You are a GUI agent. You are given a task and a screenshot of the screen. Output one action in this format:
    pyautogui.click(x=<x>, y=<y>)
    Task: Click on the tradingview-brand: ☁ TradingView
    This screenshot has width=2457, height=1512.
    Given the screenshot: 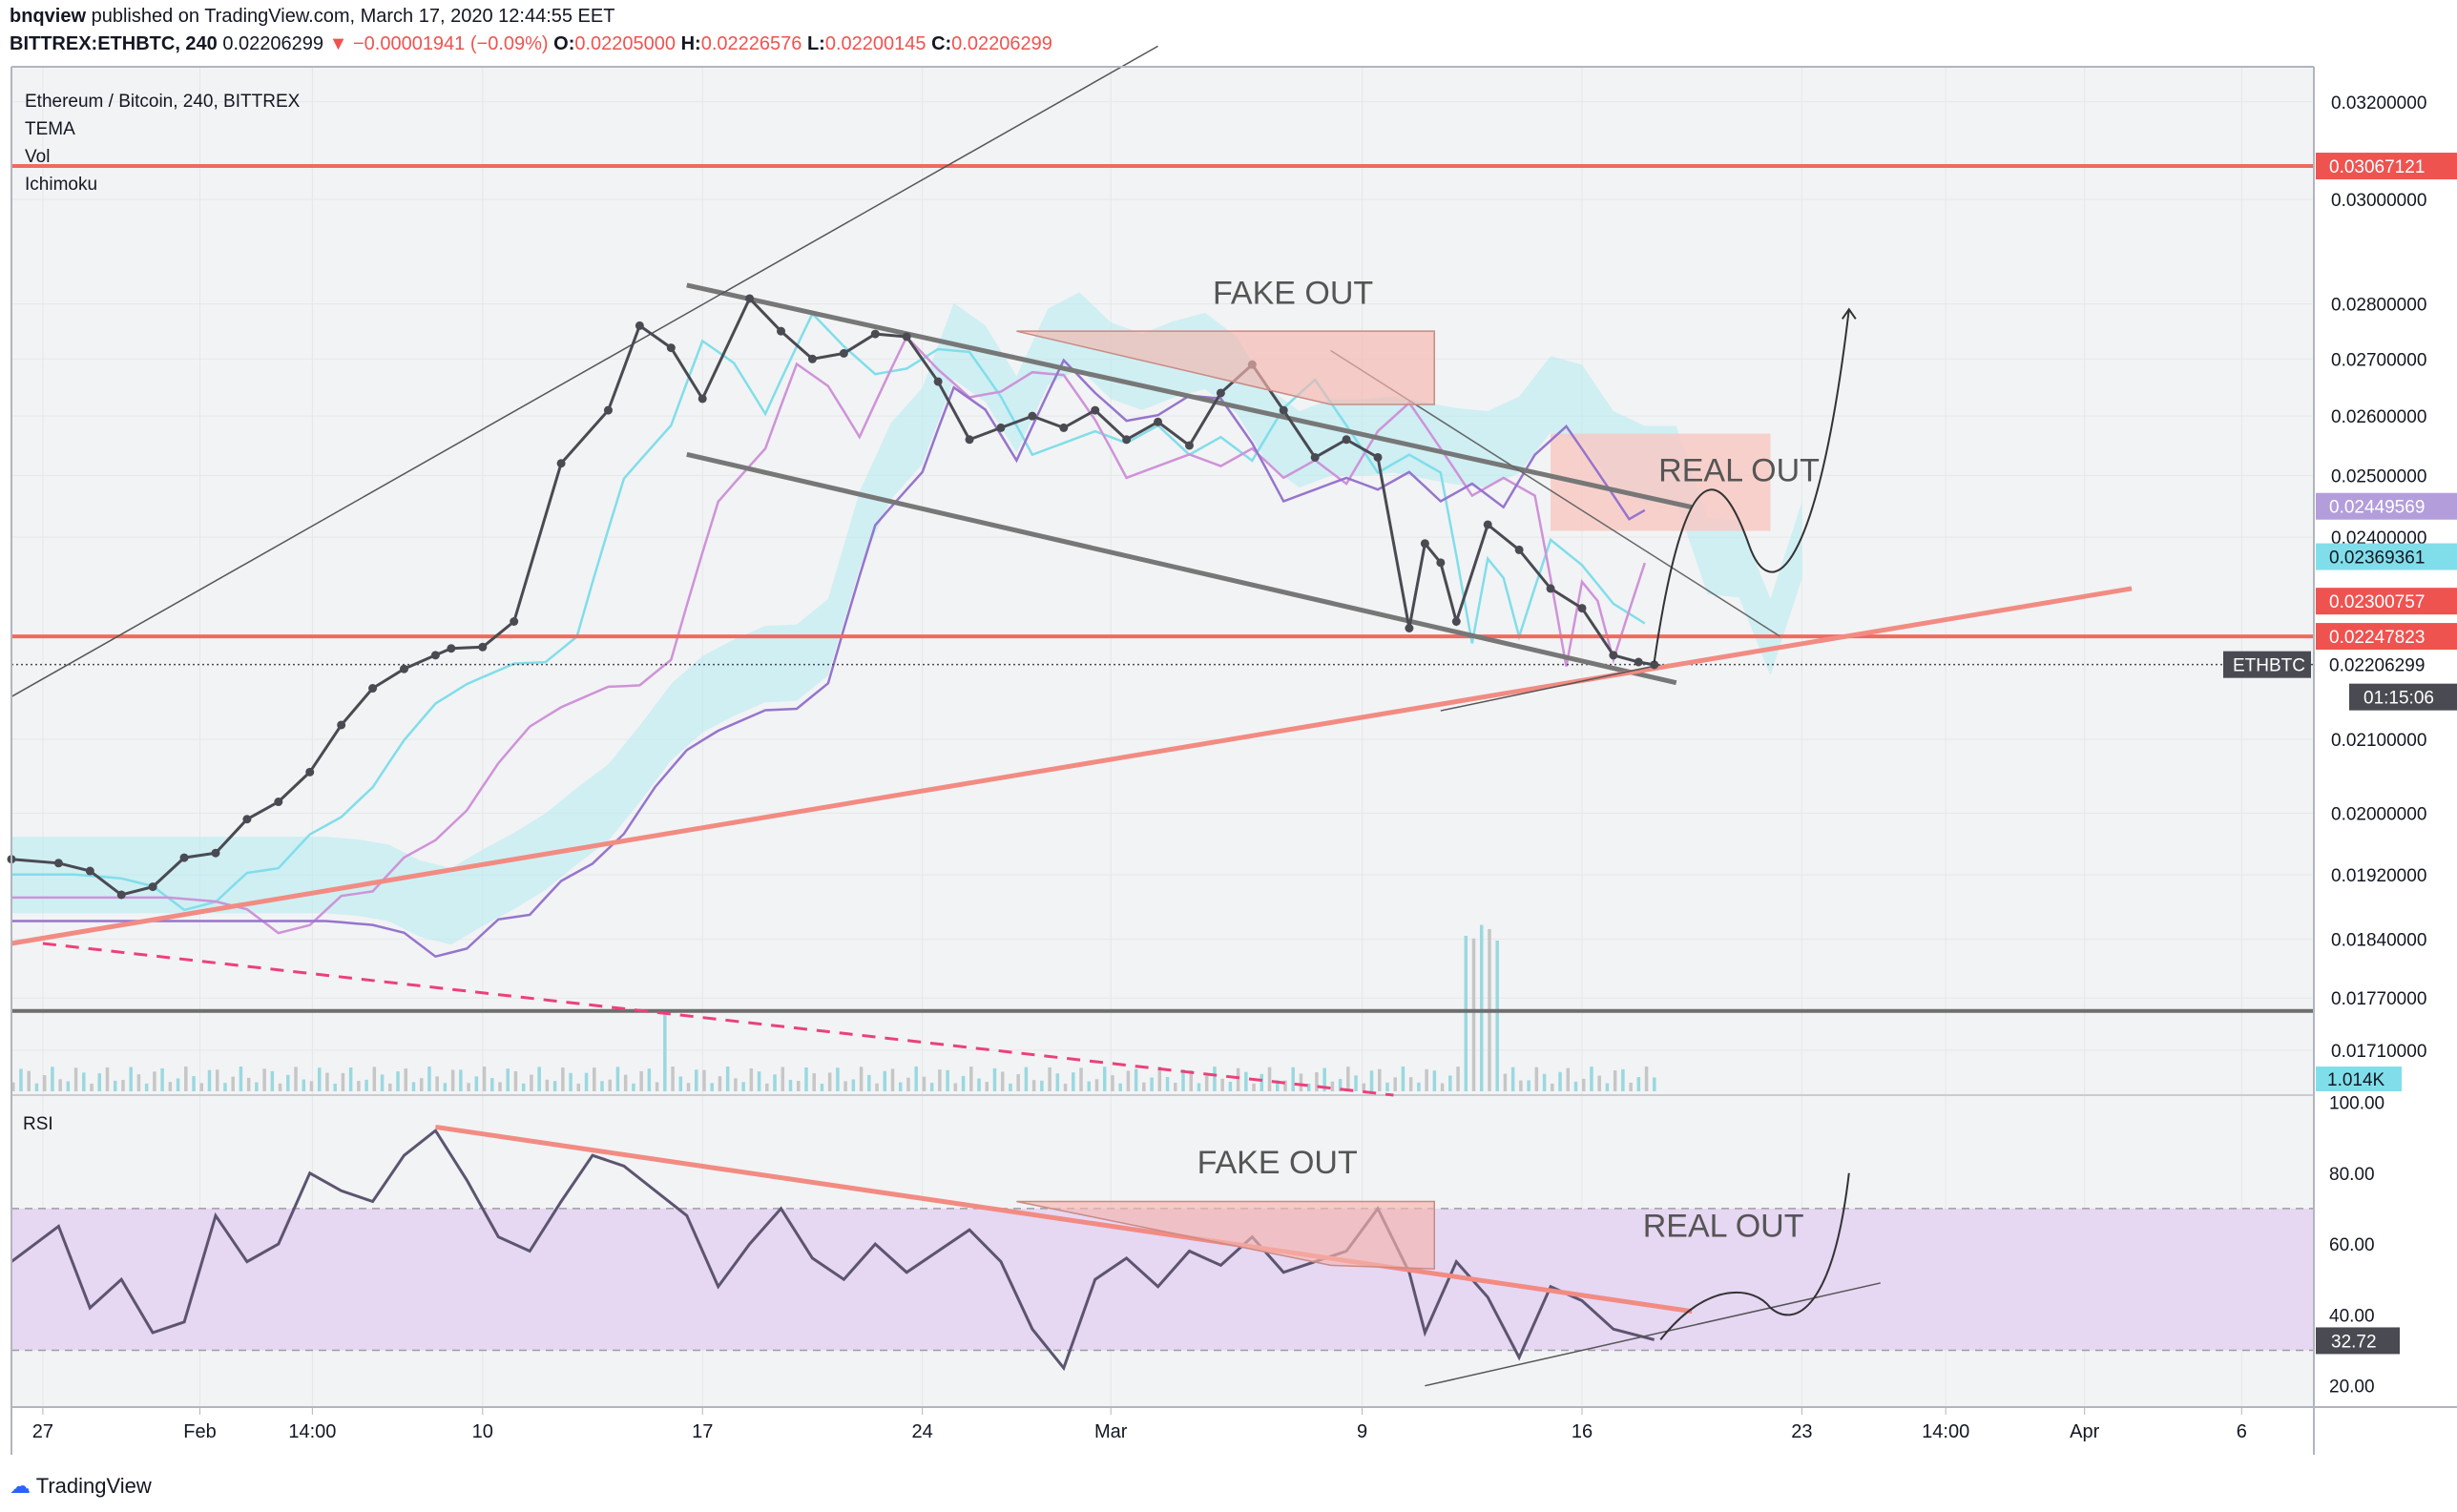 What is the action you would take?
    pyautogui.click(x=81, y=1486)
    